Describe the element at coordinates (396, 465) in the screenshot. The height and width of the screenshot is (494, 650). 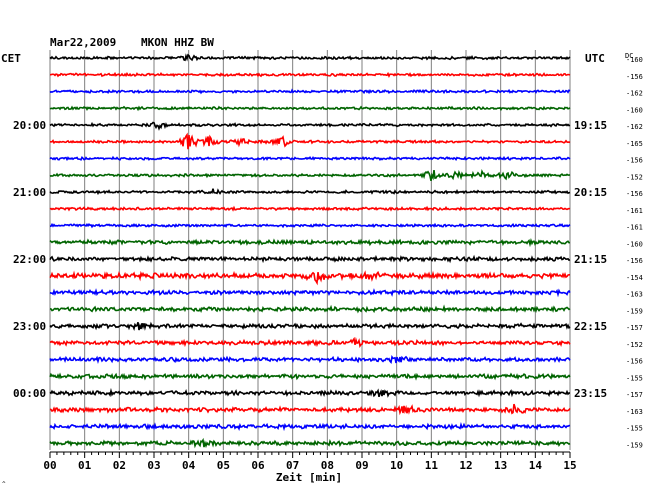
I see `x-tick-label: 10` at that location.